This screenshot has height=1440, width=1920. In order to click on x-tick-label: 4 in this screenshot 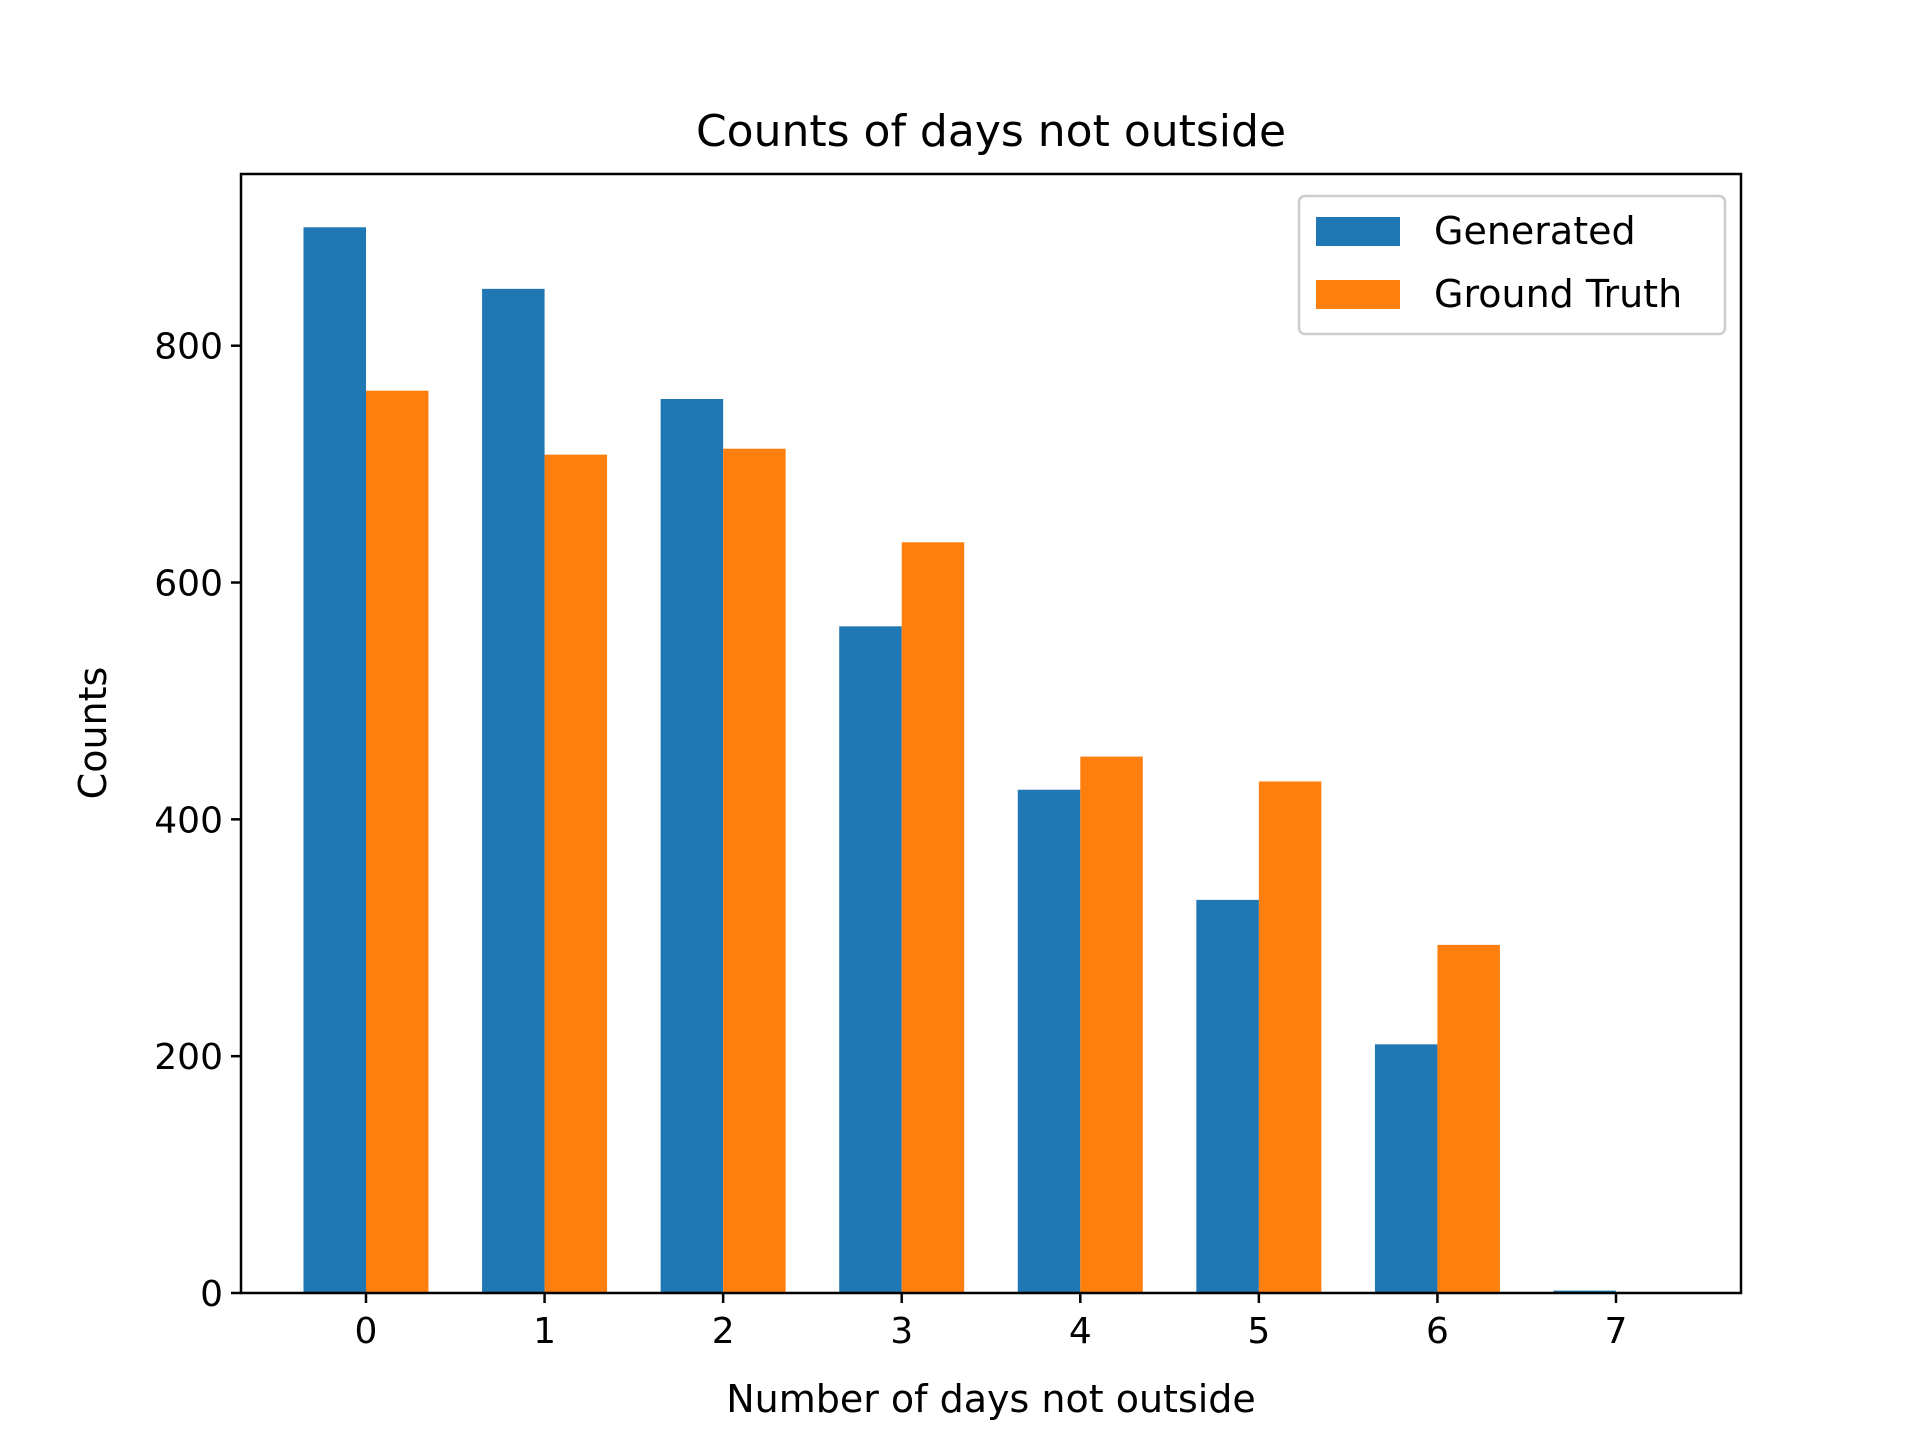, I will do `click(1080, 1331)`.